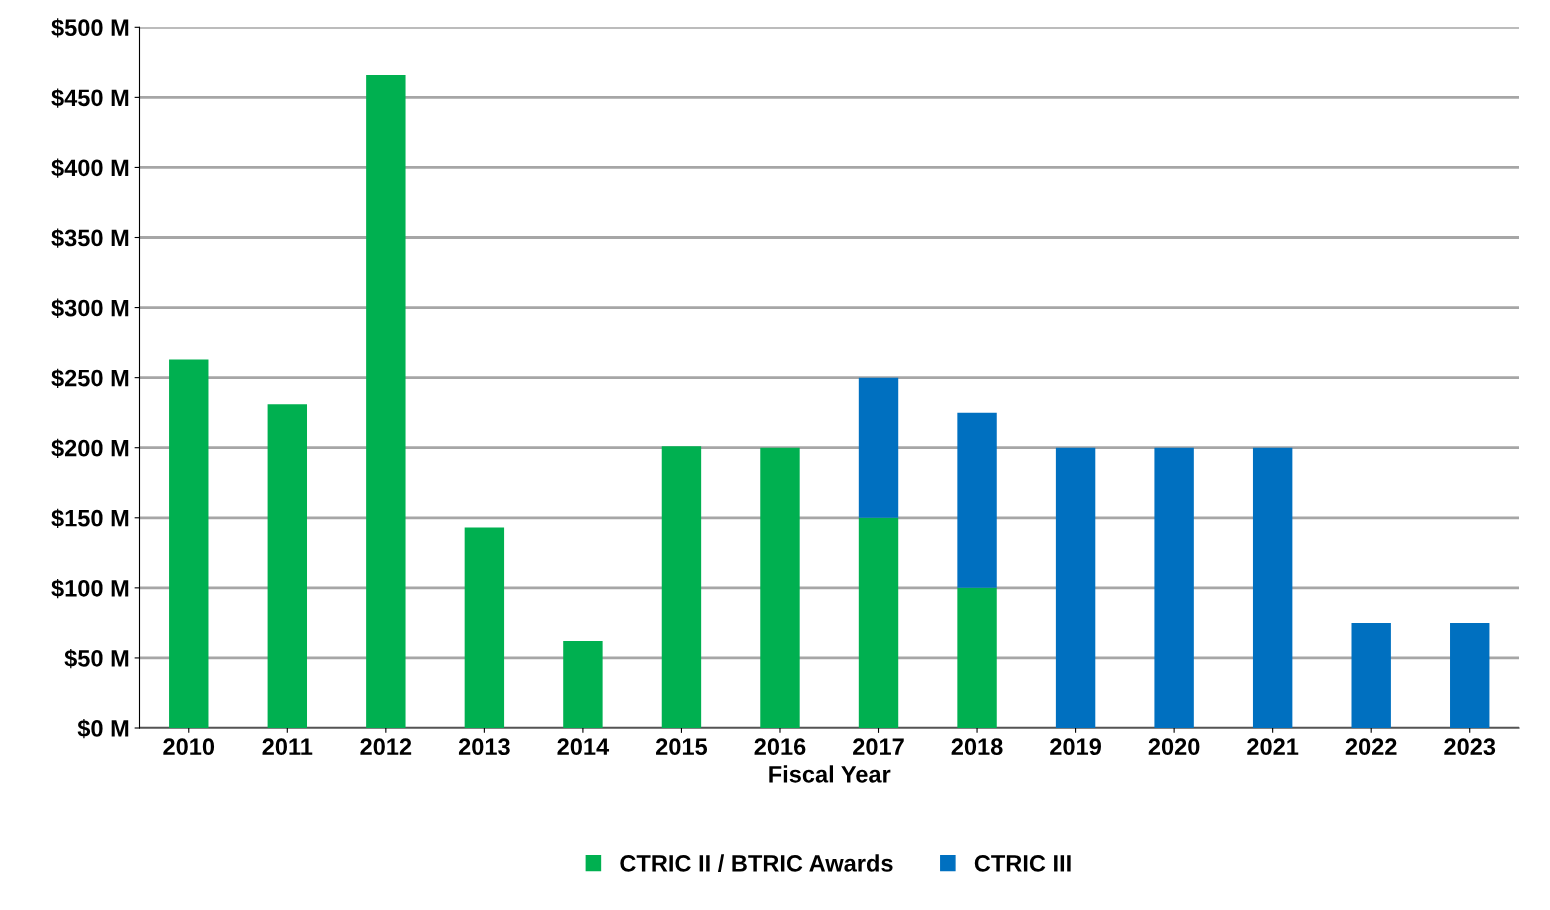  Describe the element at coordinates (1174, 747) in the screenshot. I see `x-tick-label: 2020` at that location.